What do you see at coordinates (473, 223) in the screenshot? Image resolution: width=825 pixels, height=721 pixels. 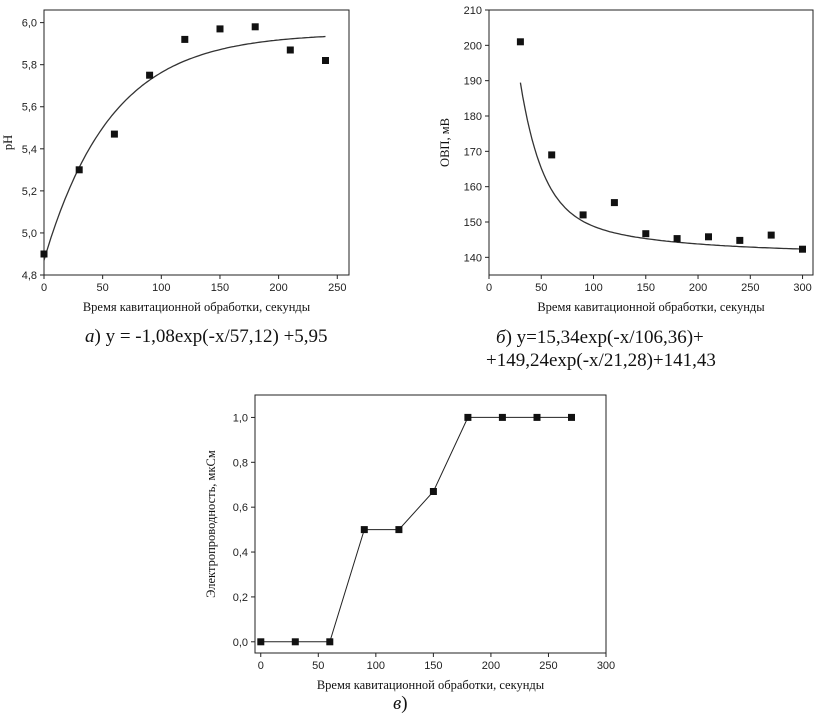 I see `b-y-tick-label: 150` at bounding box center [473, 223].